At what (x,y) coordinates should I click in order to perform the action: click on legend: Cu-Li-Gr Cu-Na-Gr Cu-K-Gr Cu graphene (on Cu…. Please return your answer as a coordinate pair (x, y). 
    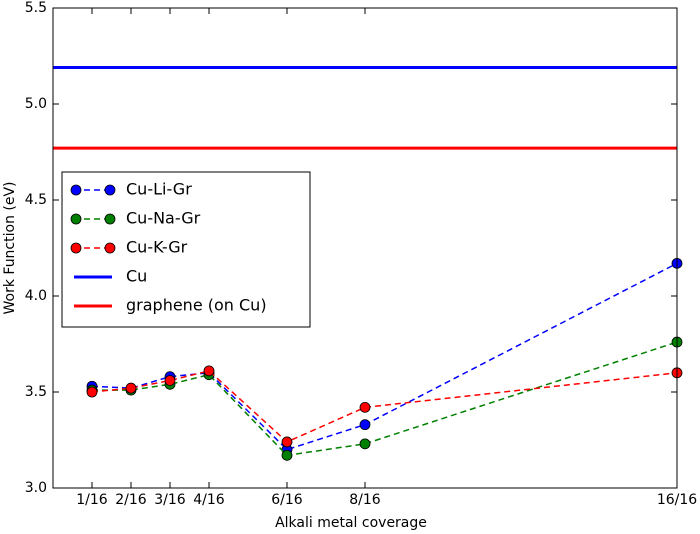
    Looking at the image, I should click on (186, 249).